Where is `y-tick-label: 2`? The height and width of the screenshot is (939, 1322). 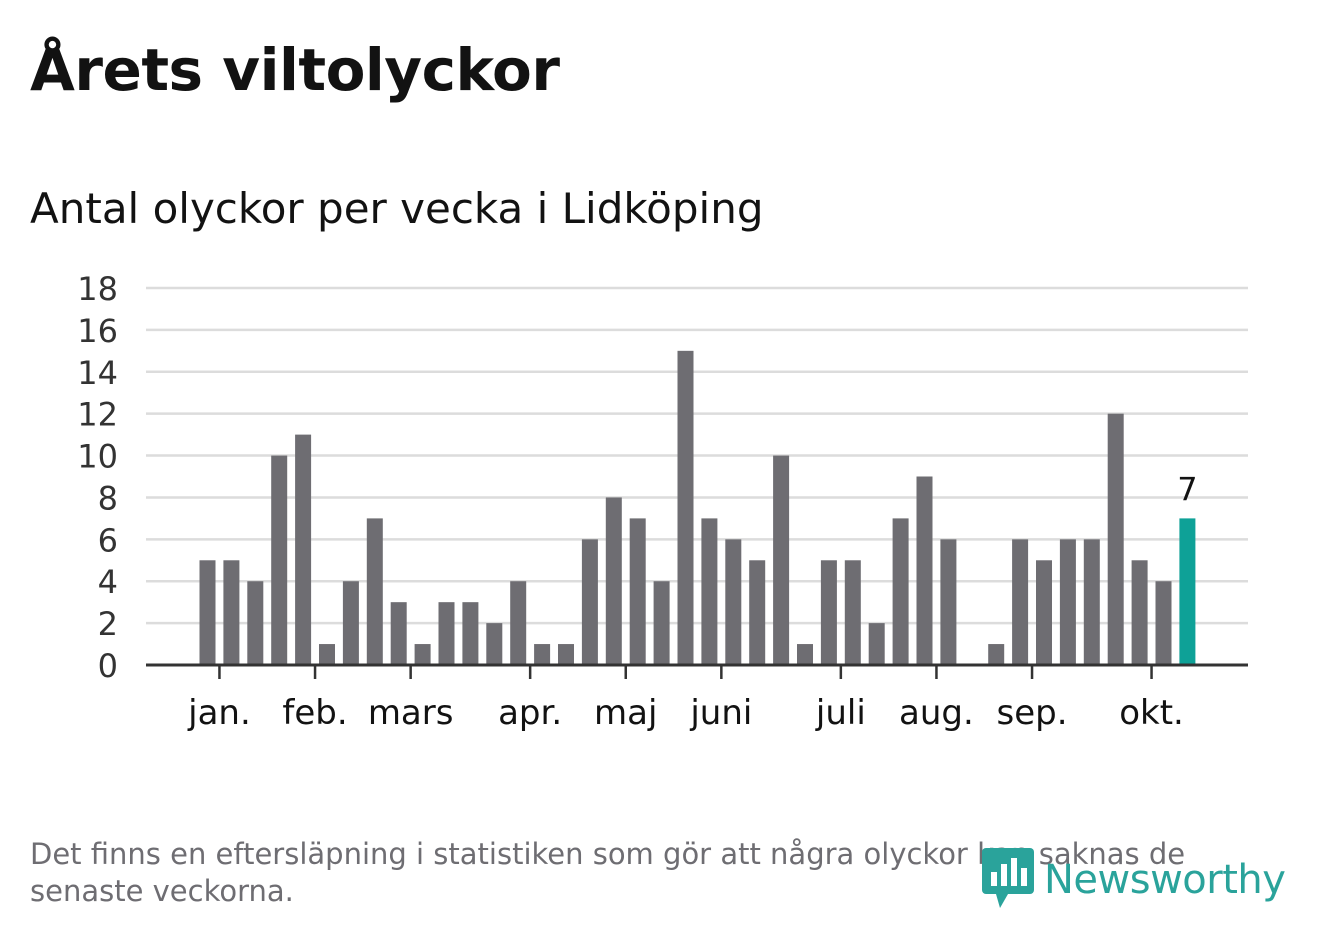
y-tick-label: 2 is located at coordinates (108, 624).